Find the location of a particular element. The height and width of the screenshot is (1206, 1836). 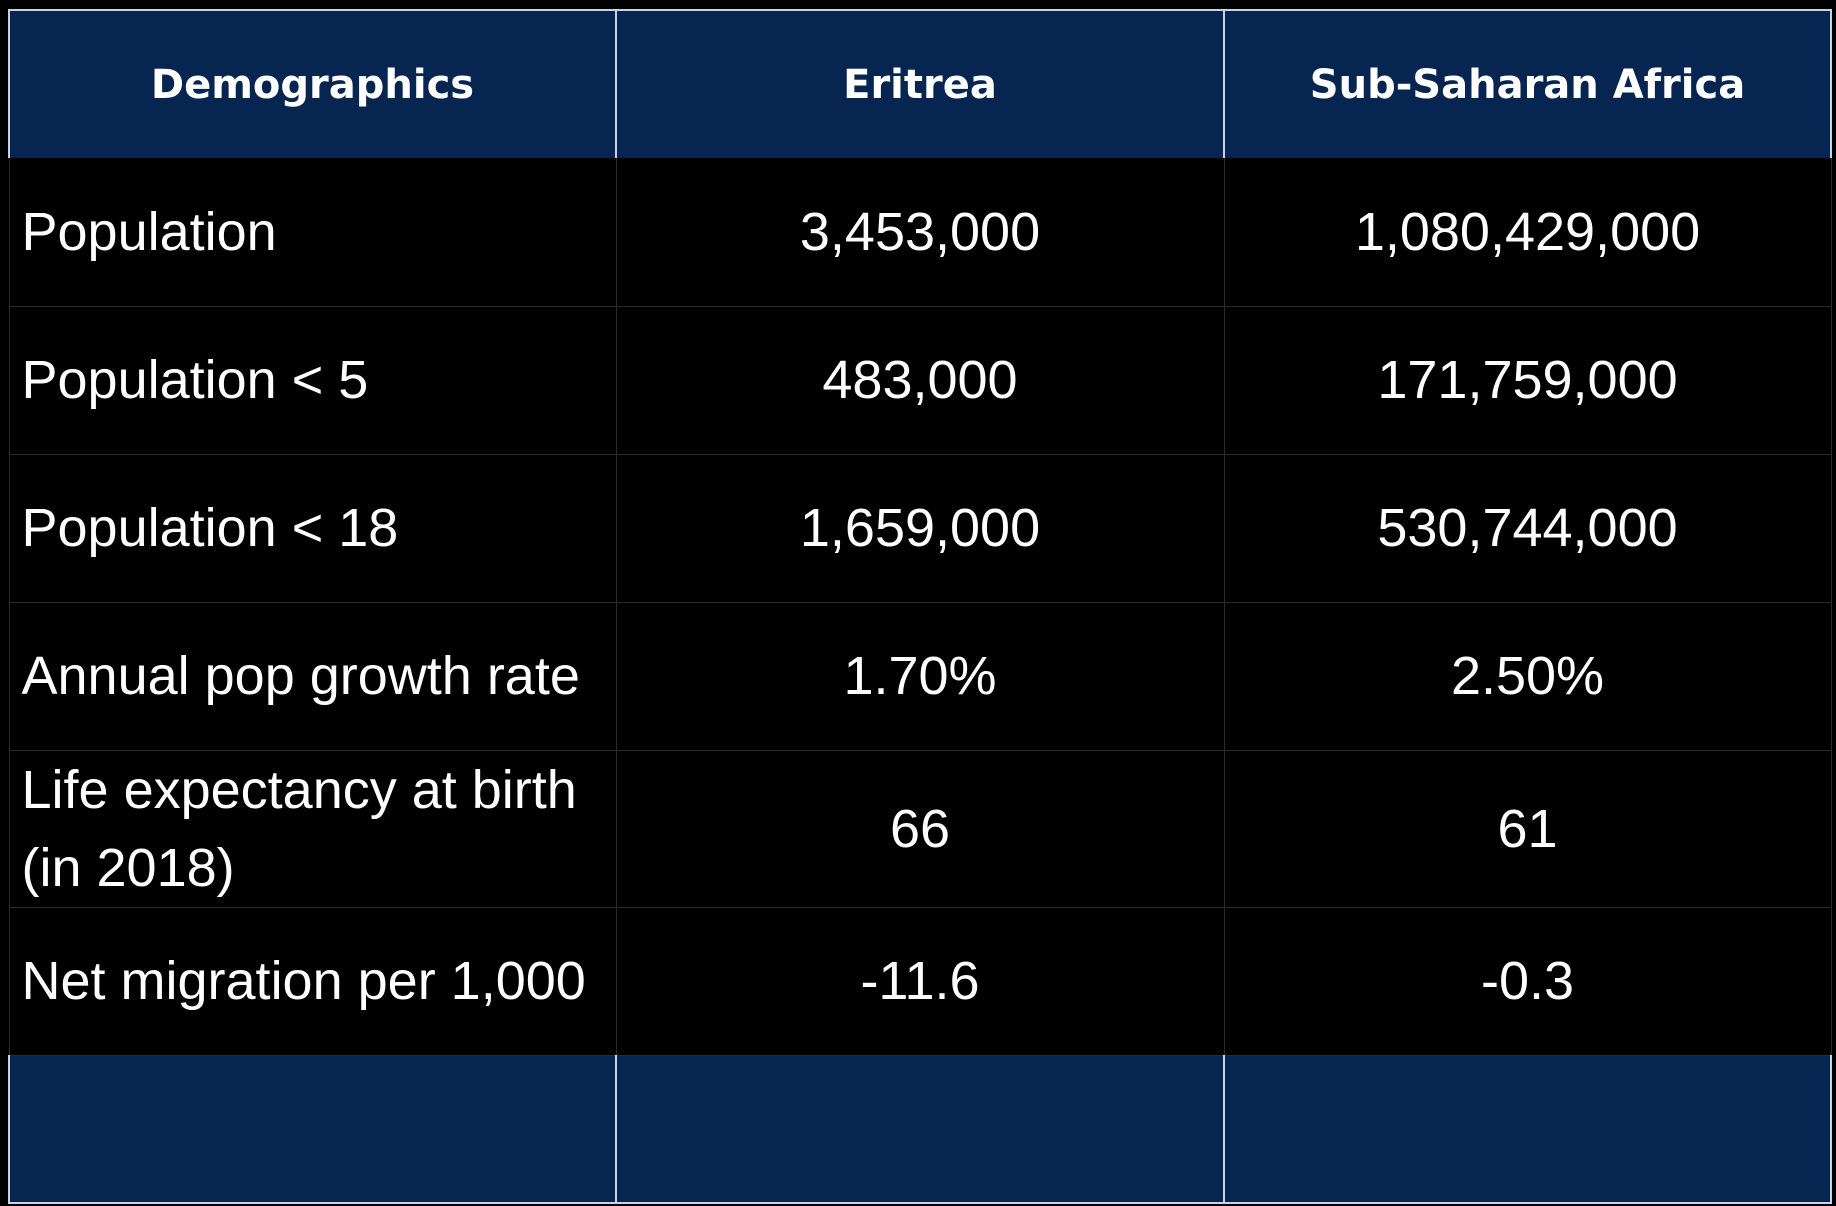

sub-saharan-africa-value: -0.3 is located at coordinates (1527, 981).